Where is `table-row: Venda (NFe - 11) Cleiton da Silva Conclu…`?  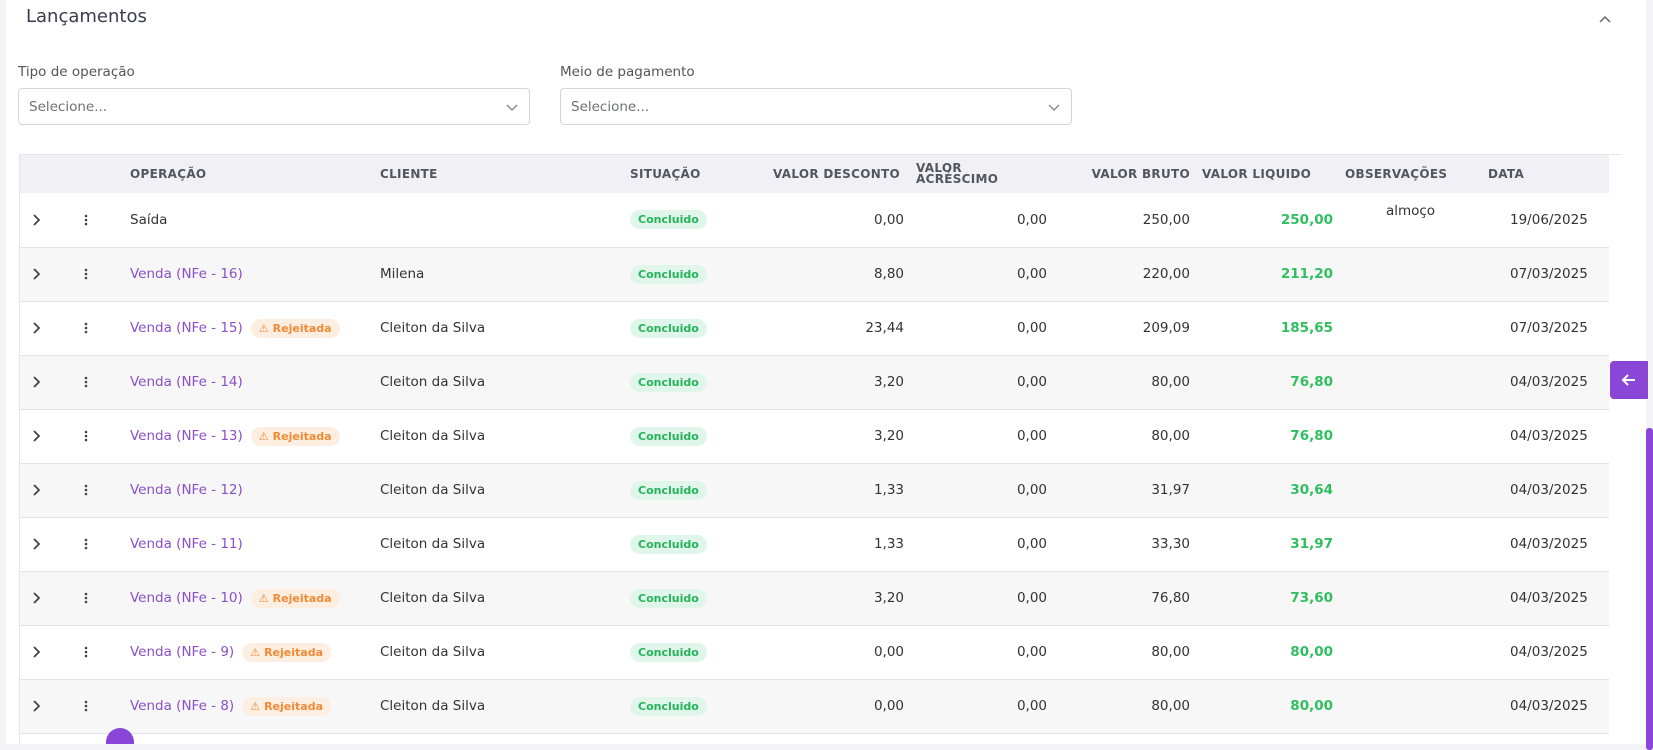
table-row: Venda (NFe - 11) Cleiton da Silva Conclu… is located at coordinates (814, 544).